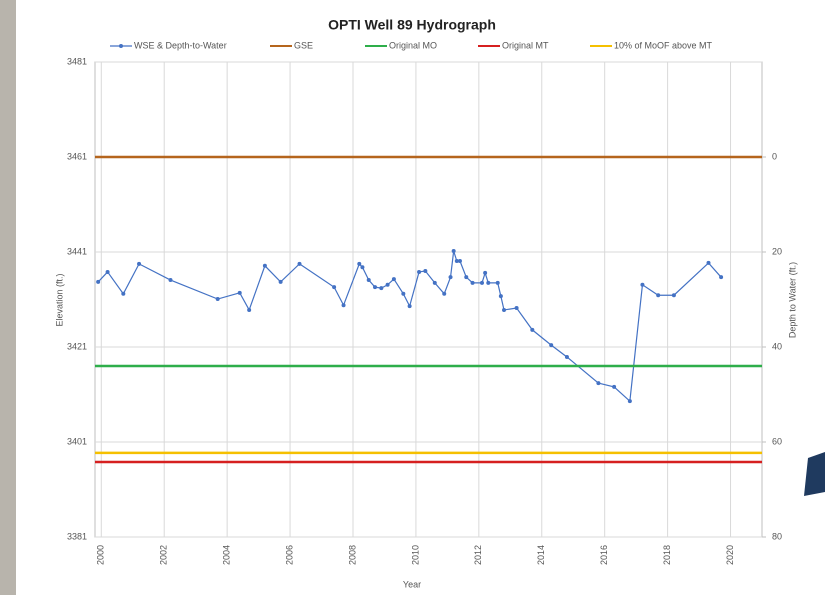  Describe the element at coordinates (413, 45) in the screenshot. I see `legend-label: Original MO` at that location.